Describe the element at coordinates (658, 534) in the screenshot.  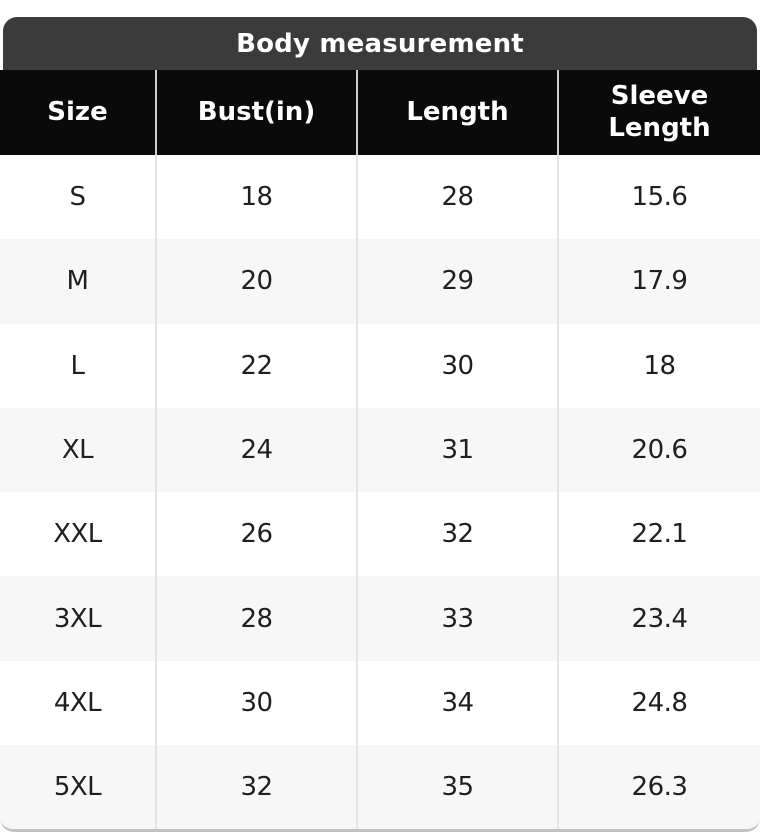
I see `cell-sleeve: 22.1` at that location.